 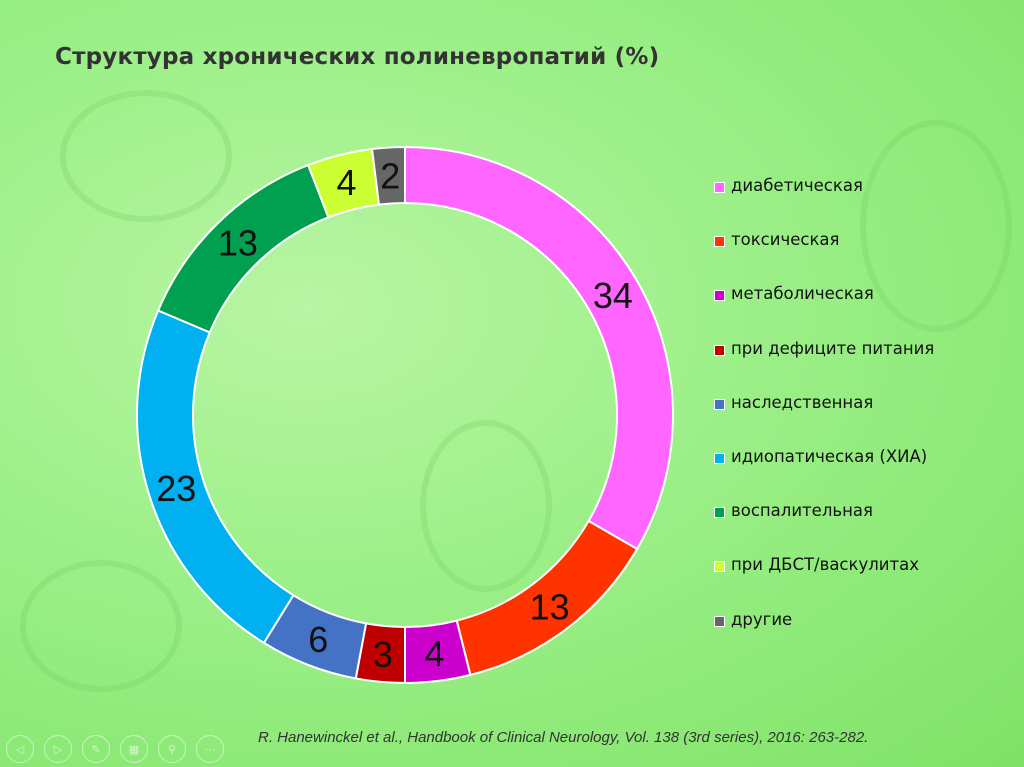 I want to click on legend-label: воспалительная, so click(x=802, y=511).